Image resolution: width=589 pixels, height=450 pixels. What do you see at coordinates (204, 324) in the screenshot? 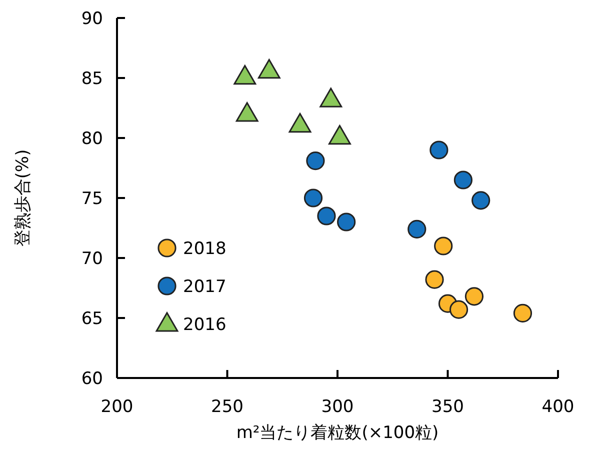
I see `legend-label: 2016` at bounding box center [204, 324].